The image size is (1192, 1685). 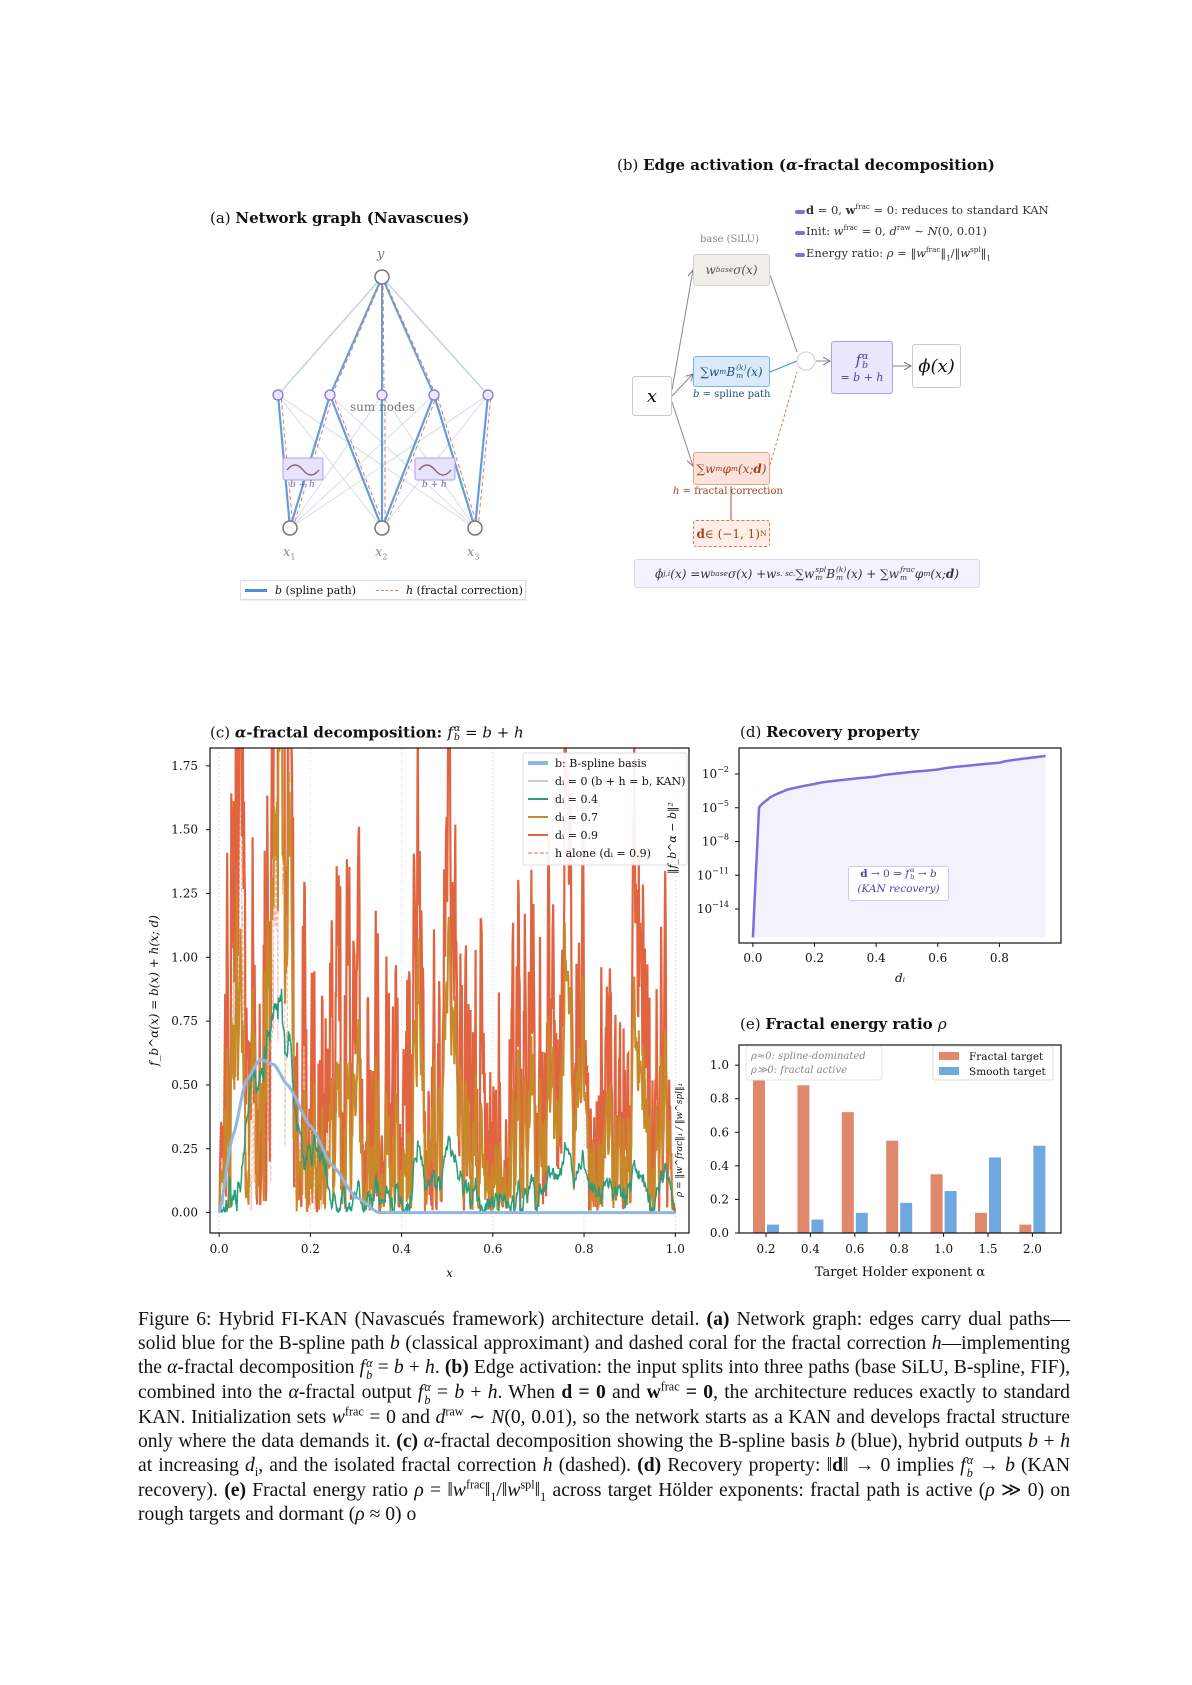 I want to click on plot-area, so click(x=447, y=981).